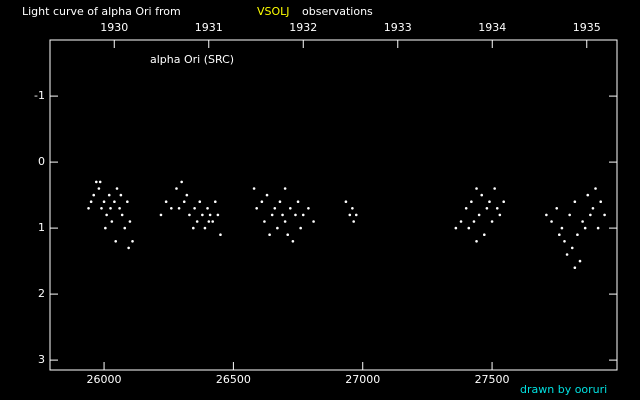  I want to click on x-tick-label: 27000, so click(362, 379).